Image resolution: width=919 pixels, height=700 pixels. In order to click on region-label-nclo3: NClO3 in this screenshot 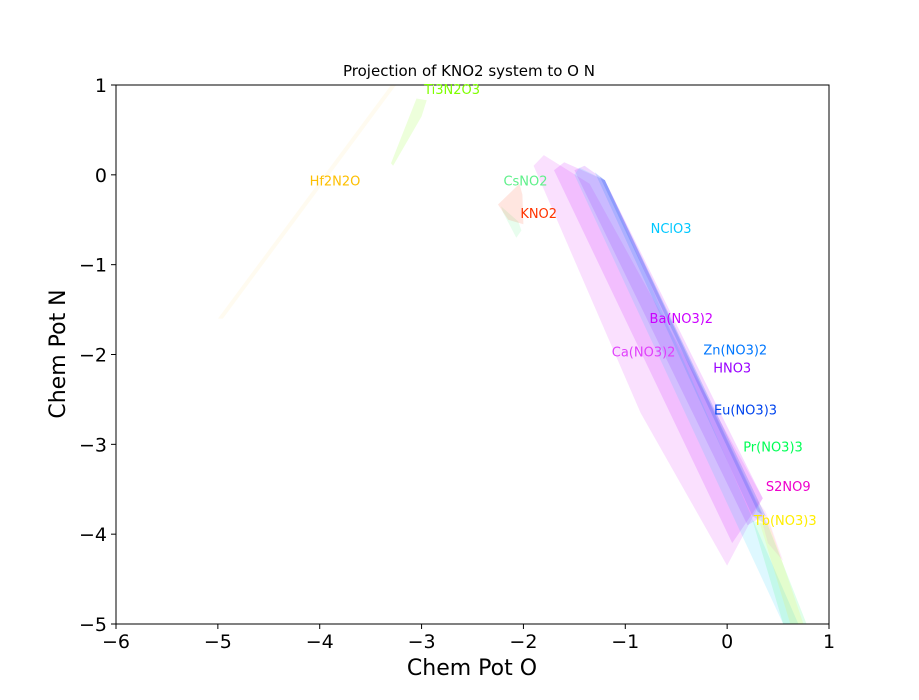, I will do `click(671, 229)`.